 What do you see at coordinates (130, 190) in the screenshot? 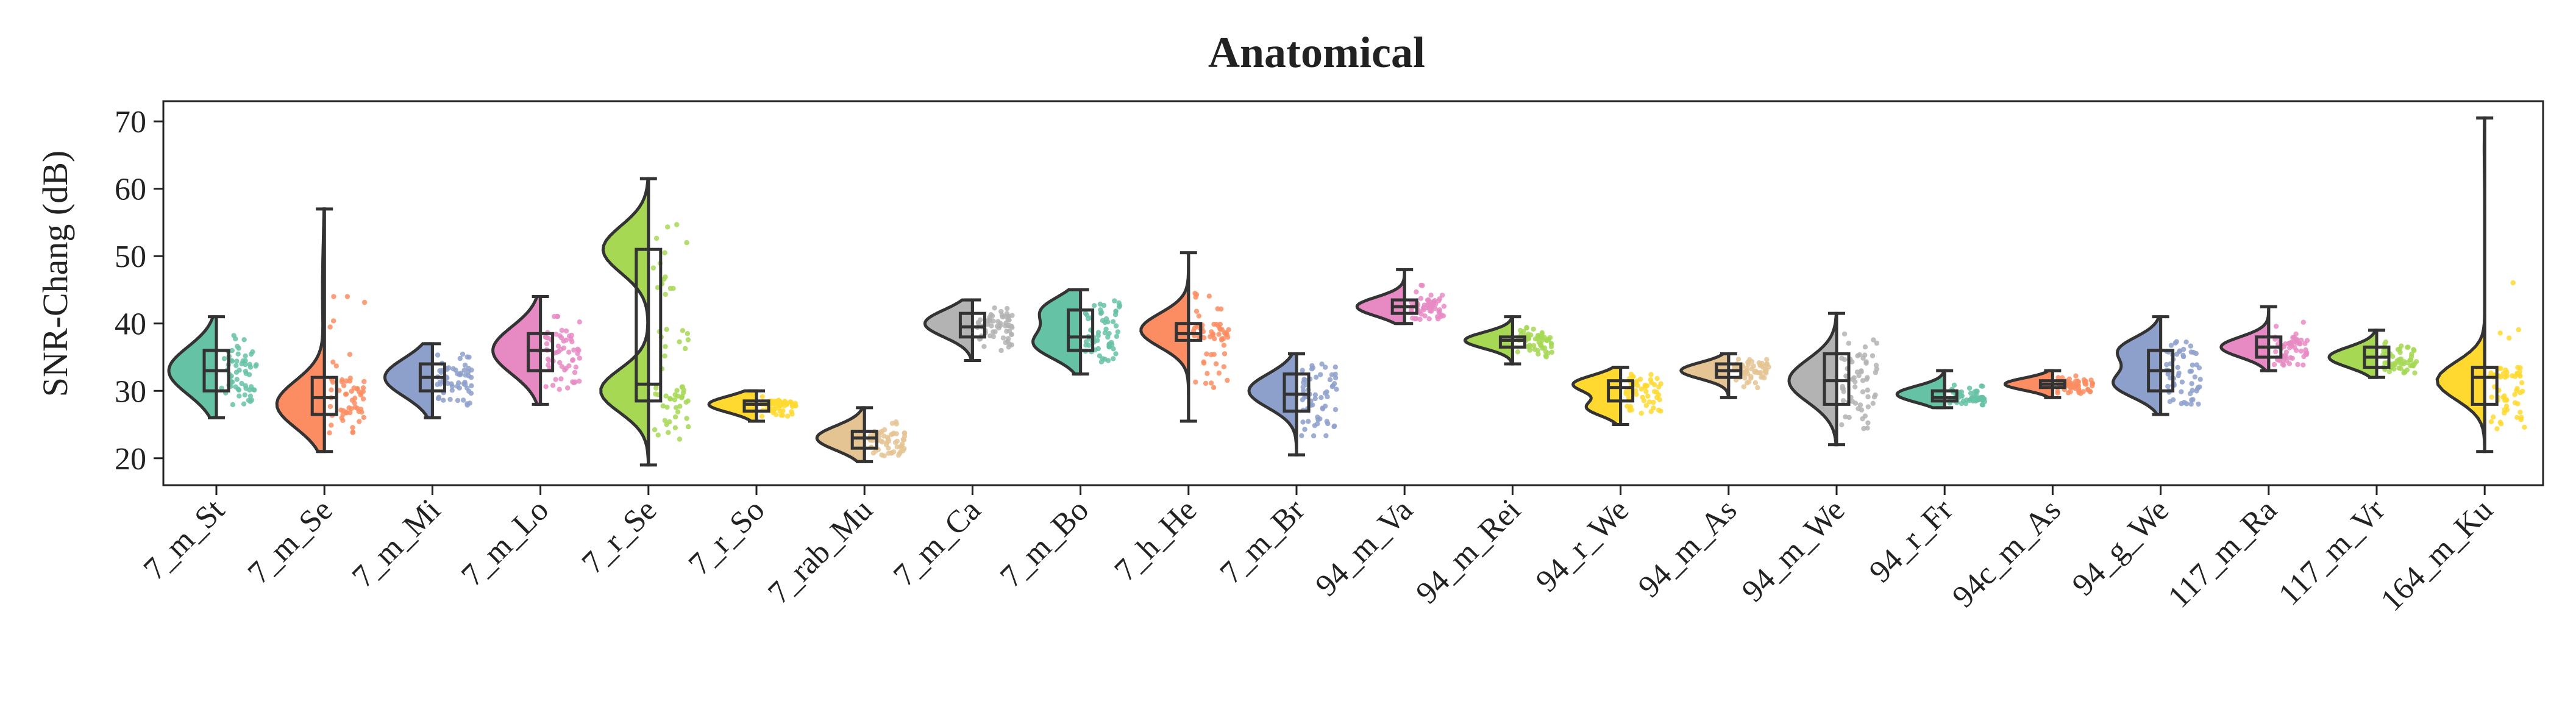
I see `y-tick-label: 60` at bounding box center [130, 190].